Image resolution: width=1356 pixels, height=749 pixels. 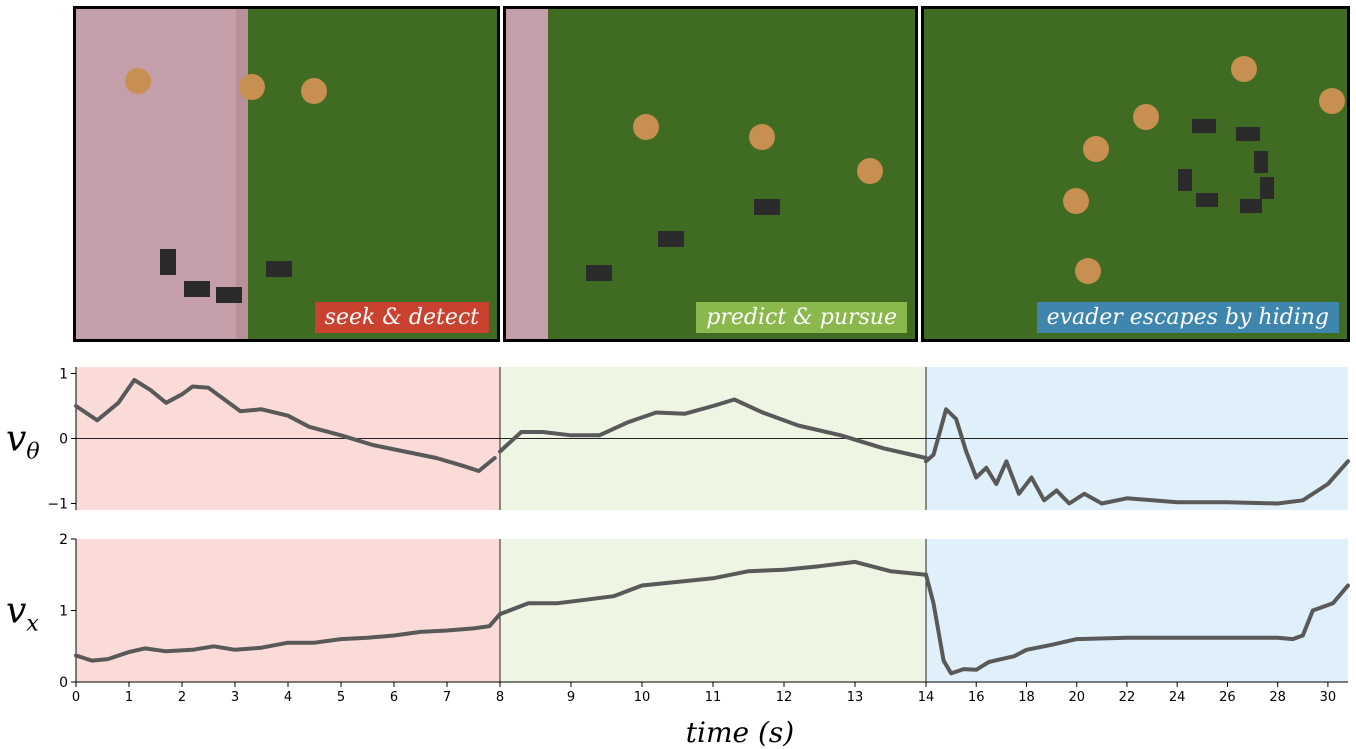 I want to click on x-tick-label: 7, so click(x=447, y=697).